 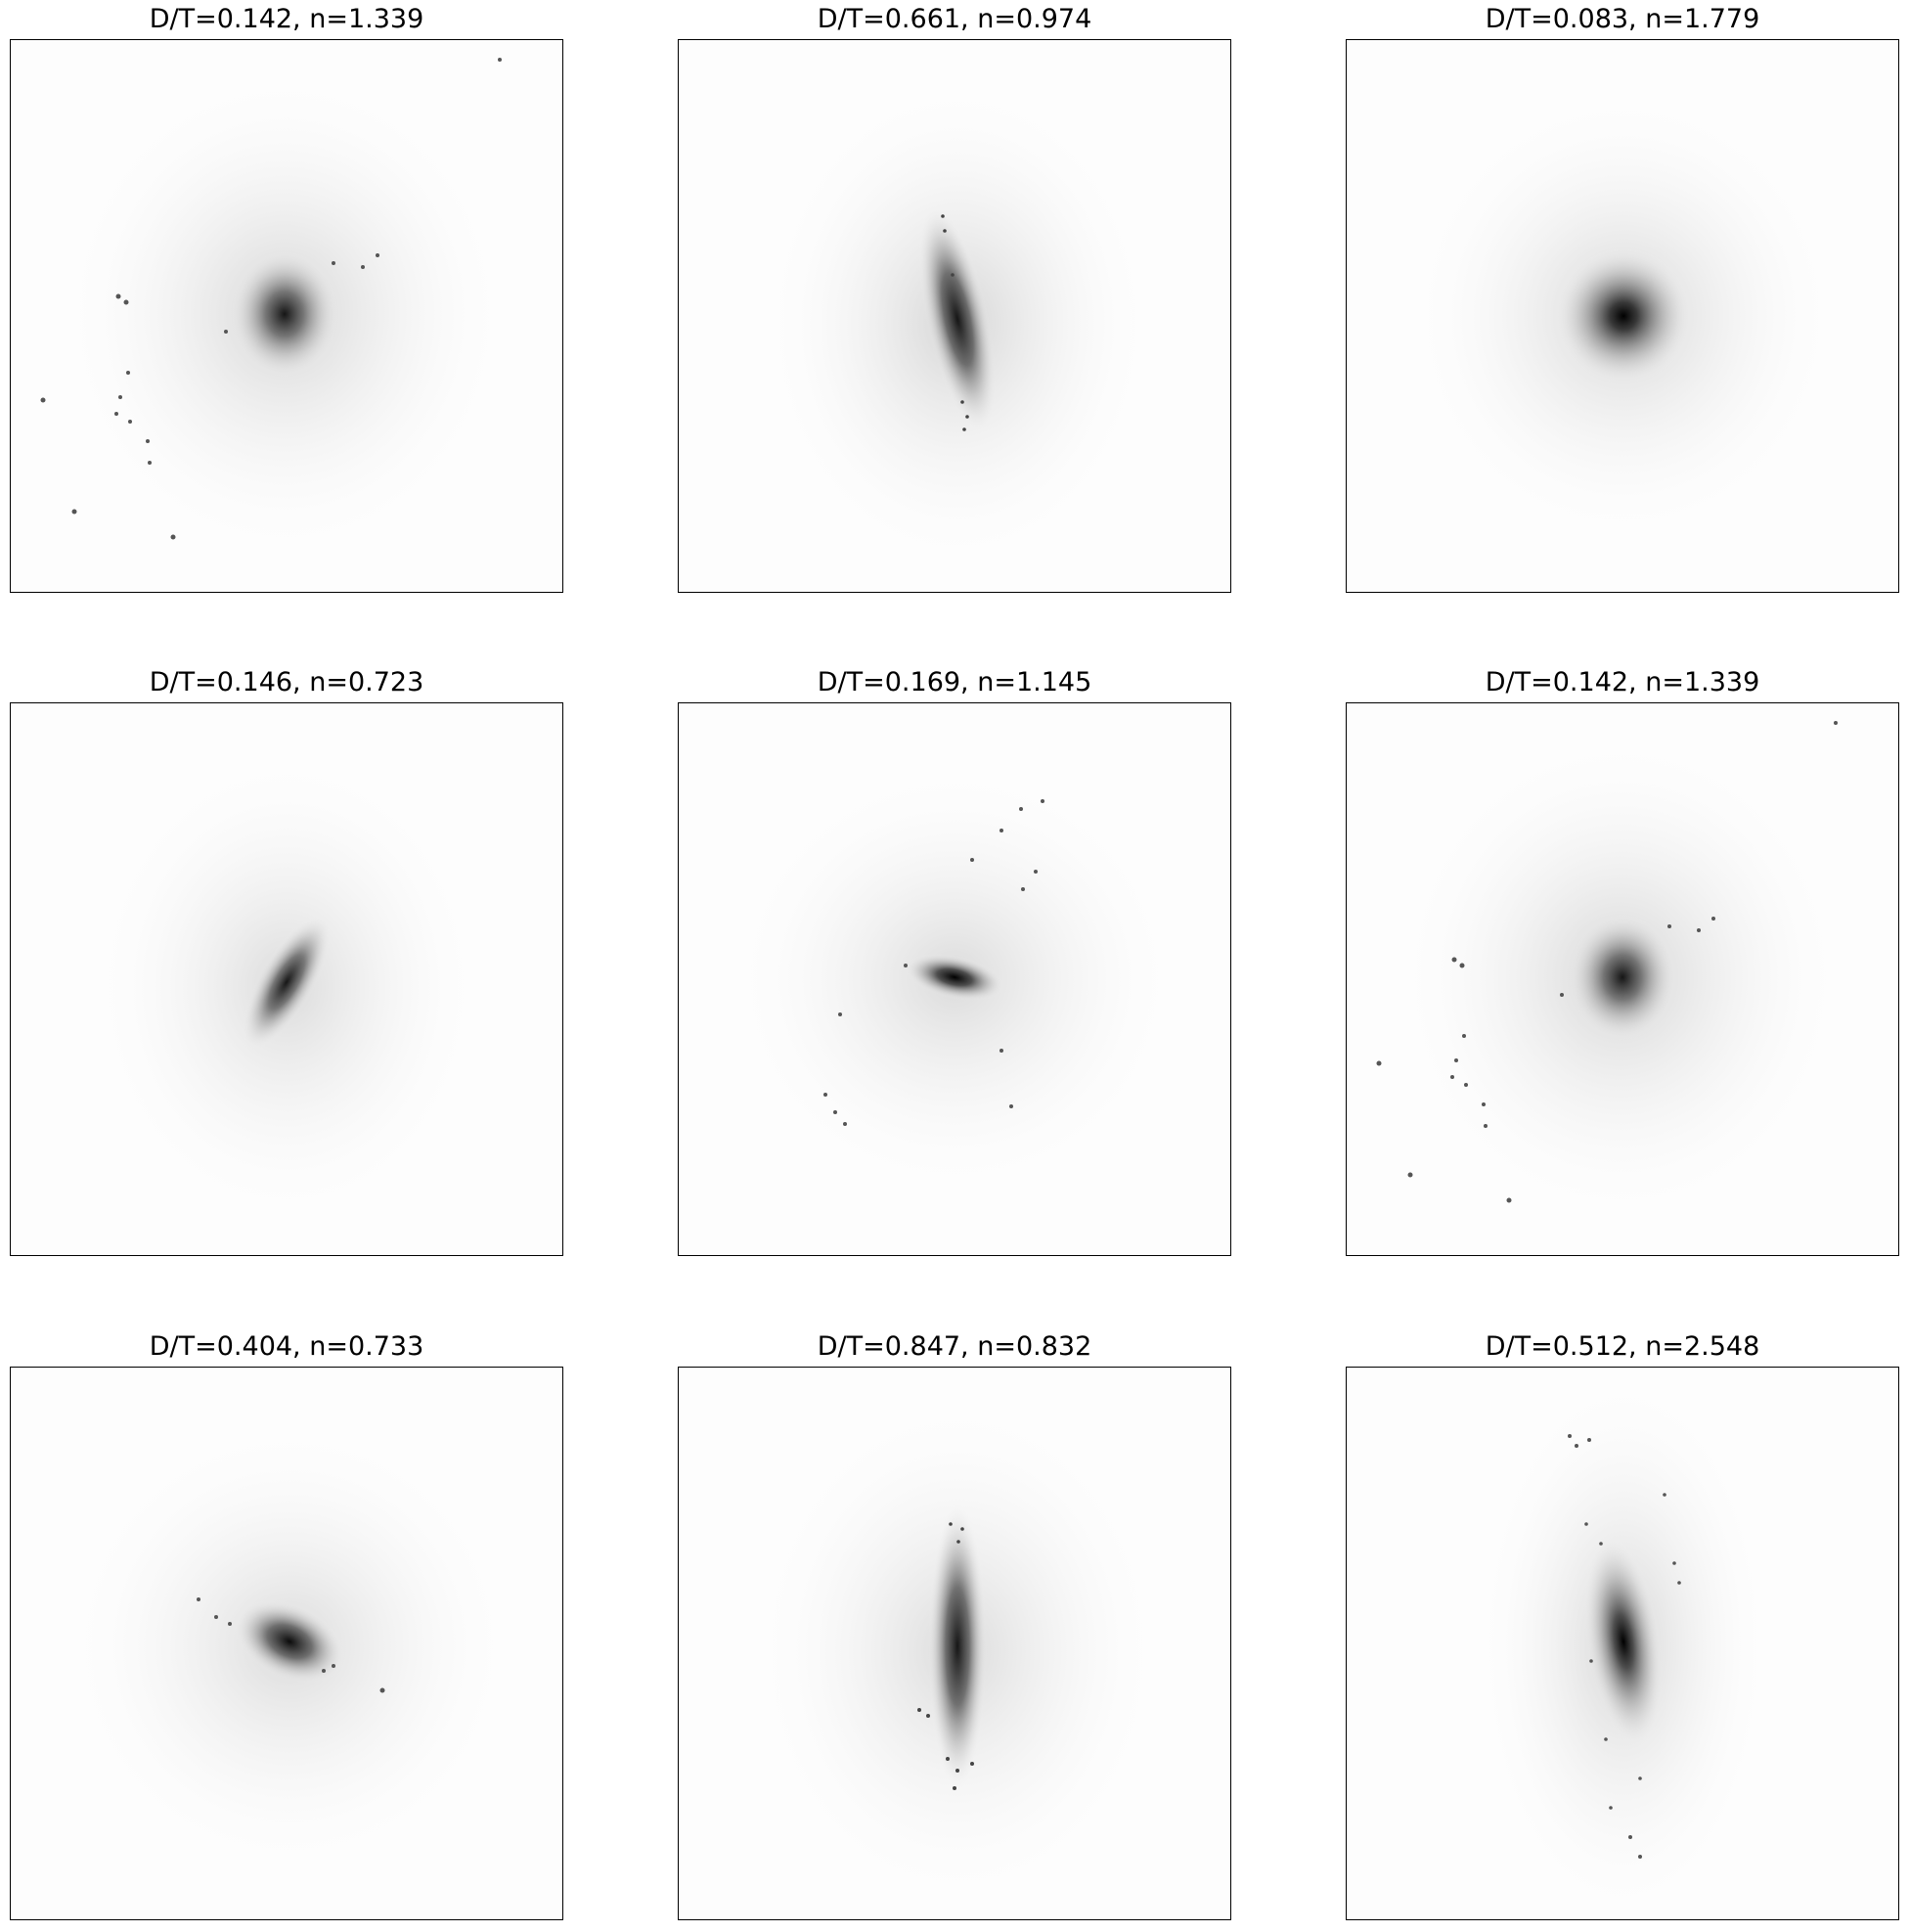 What do you see at coordinates (955, 19) in the screenshot?
I see `panel-title: D/T=0.661, n=0.974` at bounding box center [955, 19].